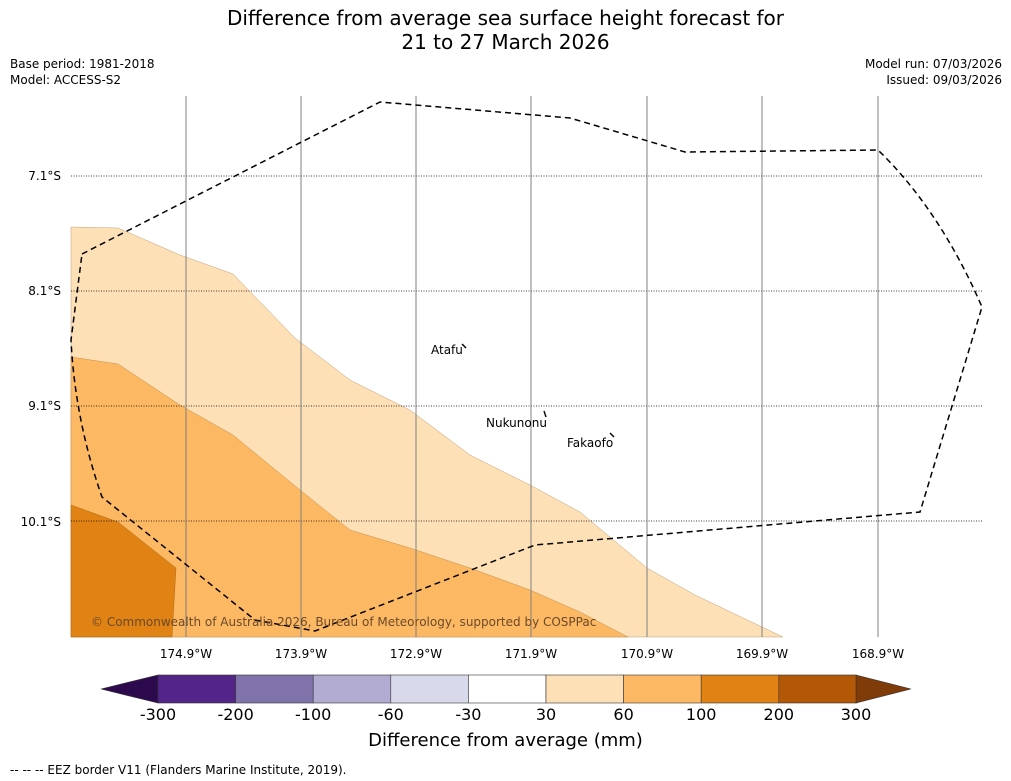 This screenshot has height=781, width=1011. What do you see at coordinates (612, 435) in the screenshot?
I see `fakaofo-island-mark` at bounding box center [612, 435].